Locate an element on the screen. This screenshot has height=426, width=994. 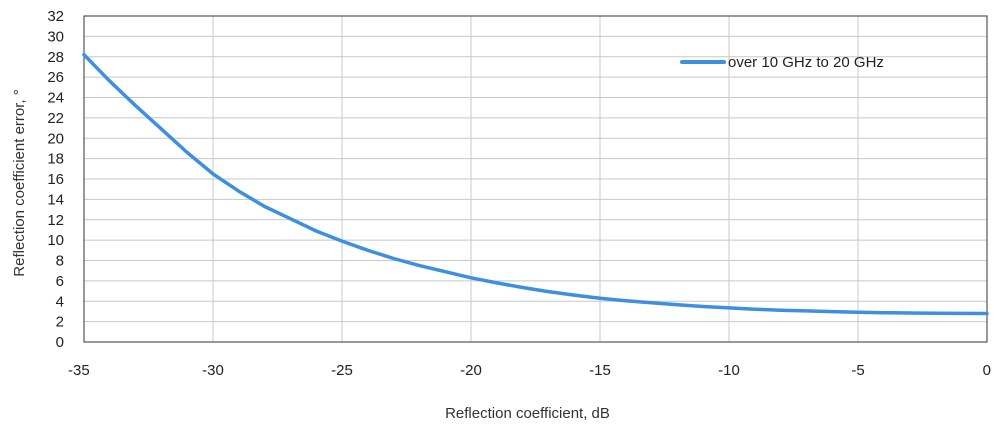
x-tick-label: -20 is located at coordinates (471, 370).